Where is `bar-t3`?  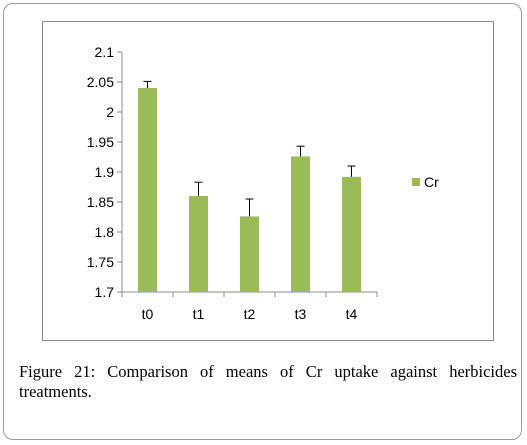 bar-t3 is located at coordinates (300, 224).